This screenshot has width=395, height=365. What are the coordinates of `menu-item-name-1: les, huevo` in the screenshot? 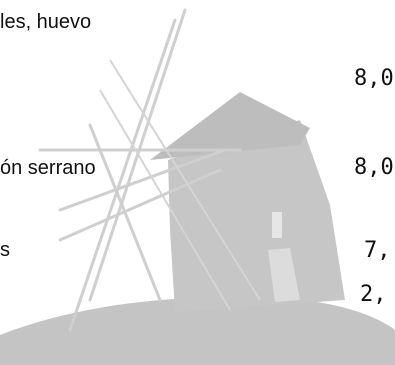 It's located at (46, 22).